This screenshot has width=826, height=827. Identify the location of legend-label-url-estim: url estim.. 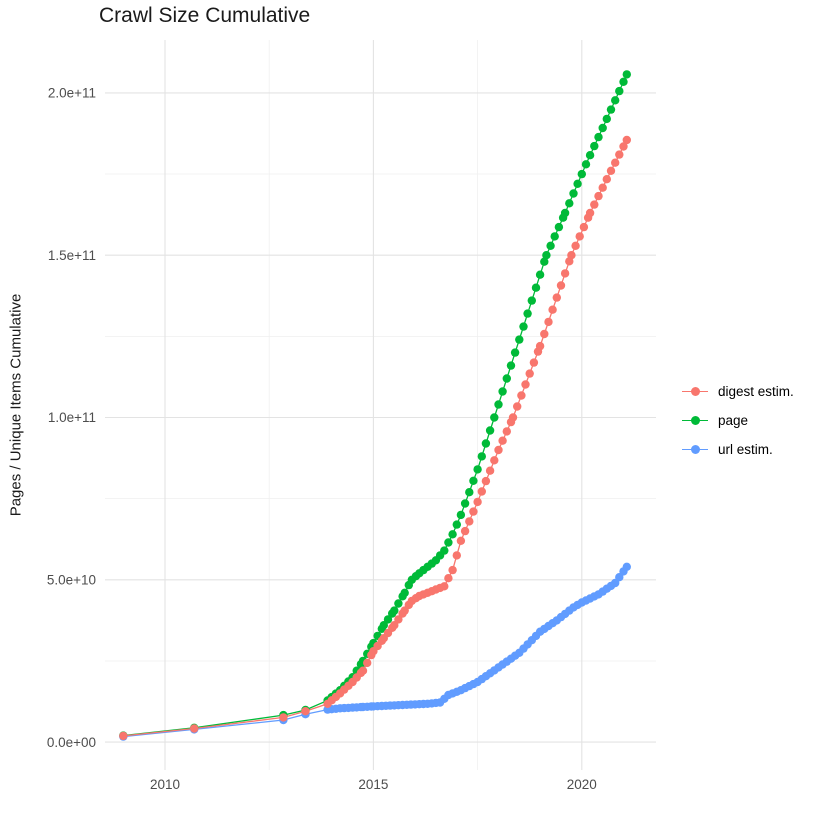
(745, 449).